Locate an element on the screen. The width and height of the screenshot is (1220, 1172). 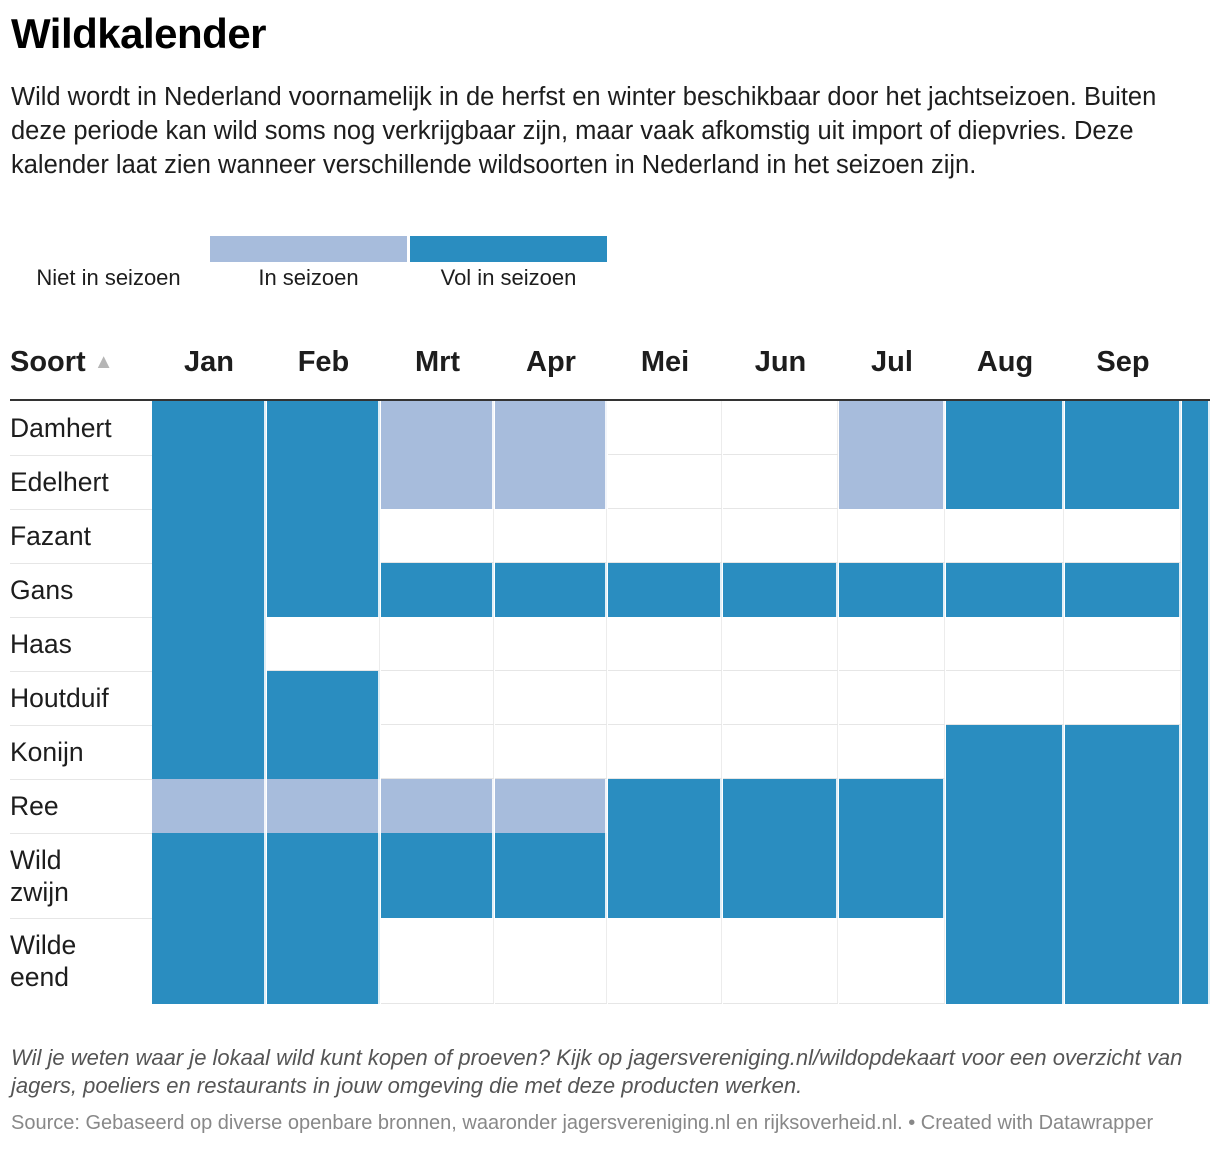
cell-konijn-mei-none is located at coordinates (665, 752).